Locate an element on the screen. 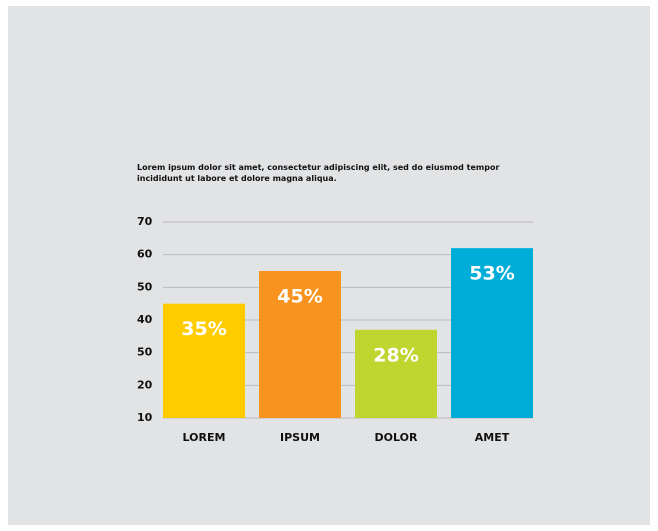 This screenshot has width=658, height=531. y-tick-label: 70 is located at coordinates (145, 221).